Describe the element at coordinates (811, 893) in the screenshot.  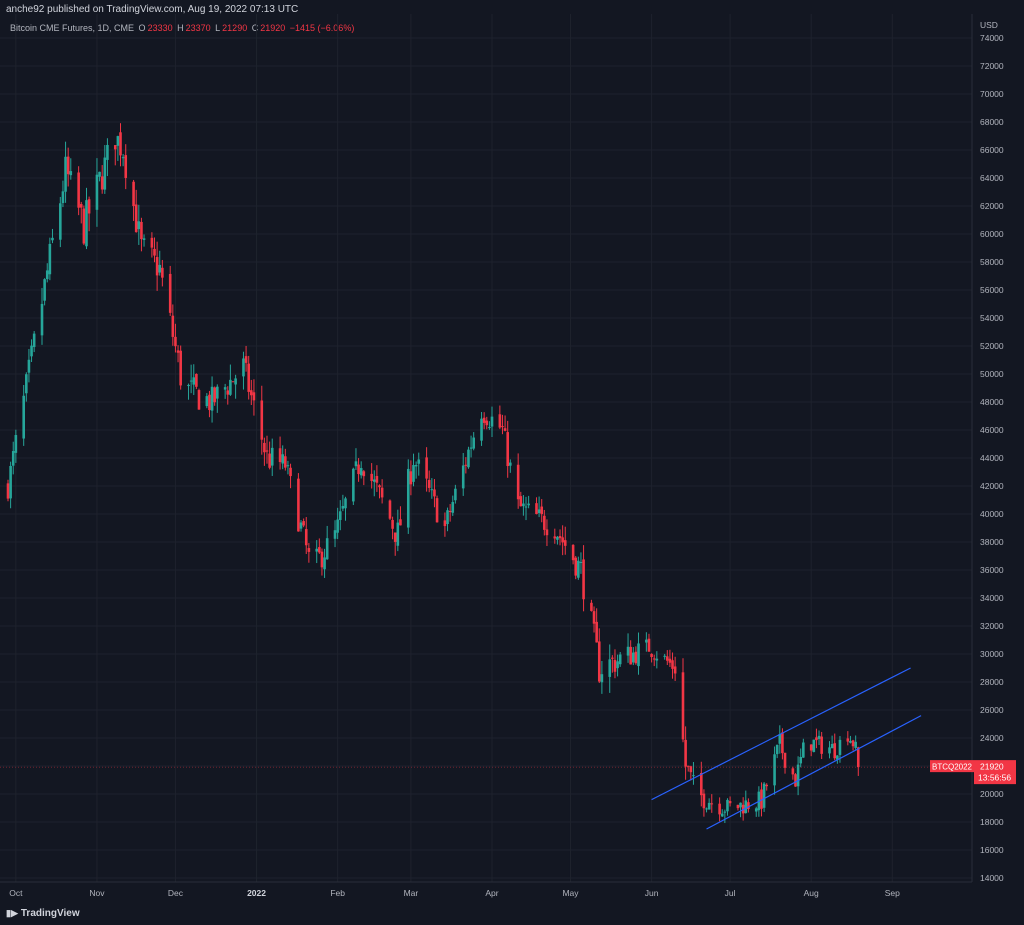
I see `time-tick-label: Aug` at that location.